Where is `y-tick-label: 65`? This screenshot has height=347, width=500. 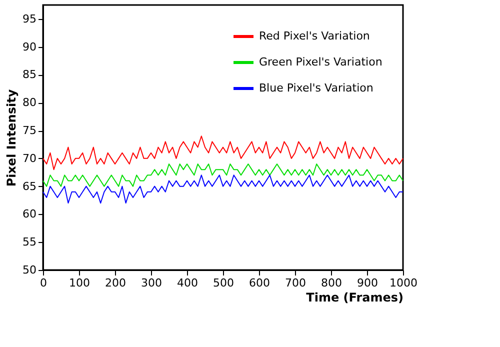
y-tick-label: 65 is located at coordinates (29, 186).